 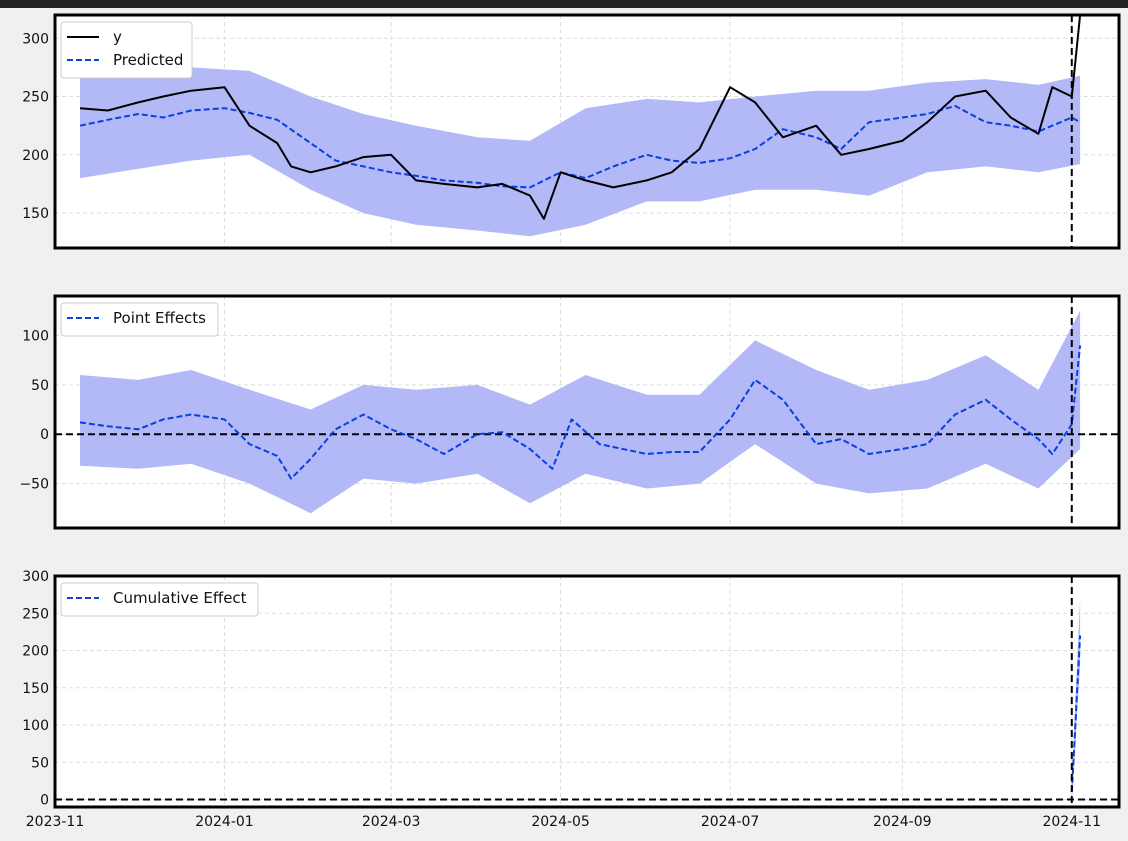 What do you see at coordinates (730, 822) in the screenshot?
I see `x-tick-label: 2024-07` at bounding box center [730, 822].